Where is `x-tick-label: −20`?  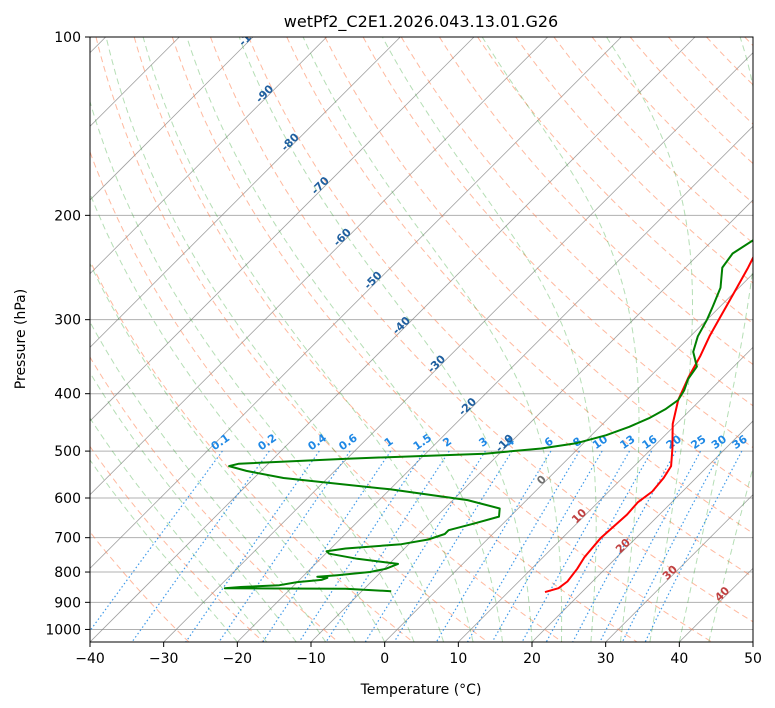 x-tick-label: −20 is located at coordinates (238, 659).